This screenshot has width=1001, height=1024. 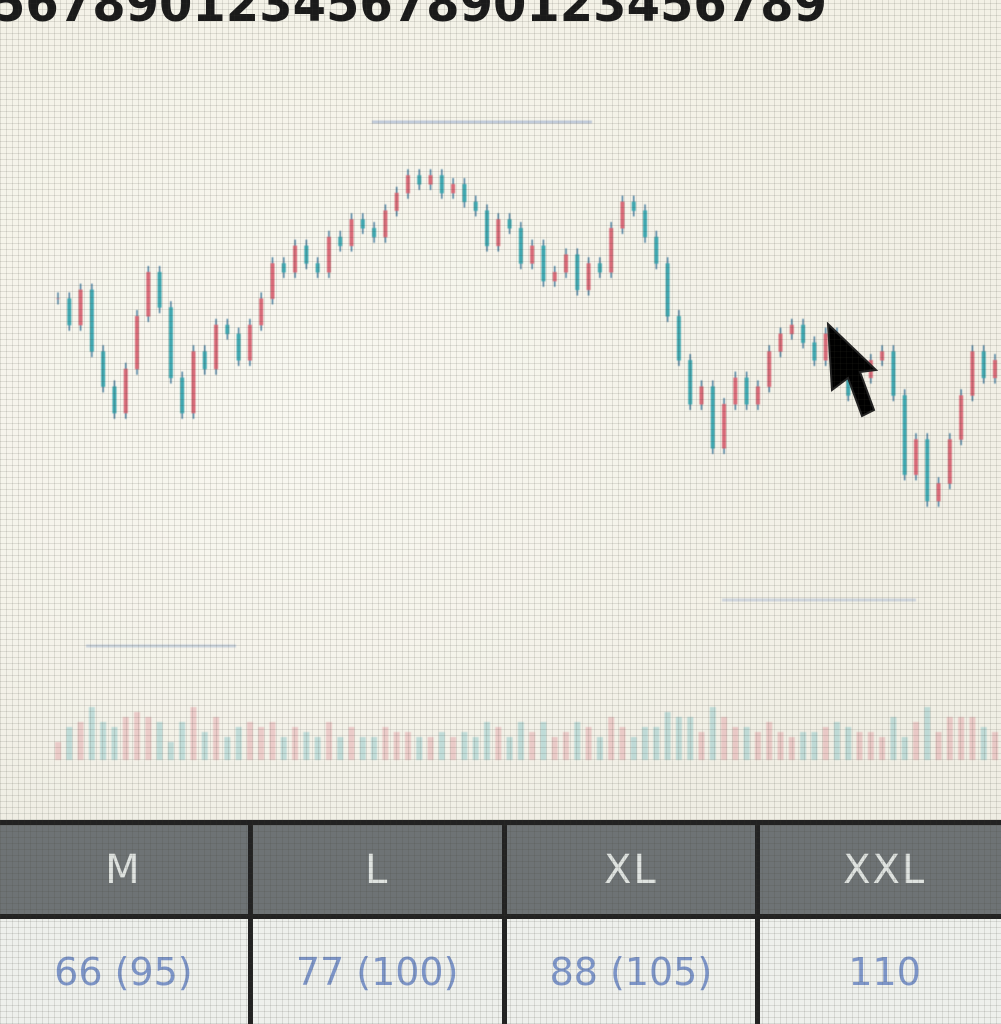 I want to click on volume-bars, so click(x=526, y=733).